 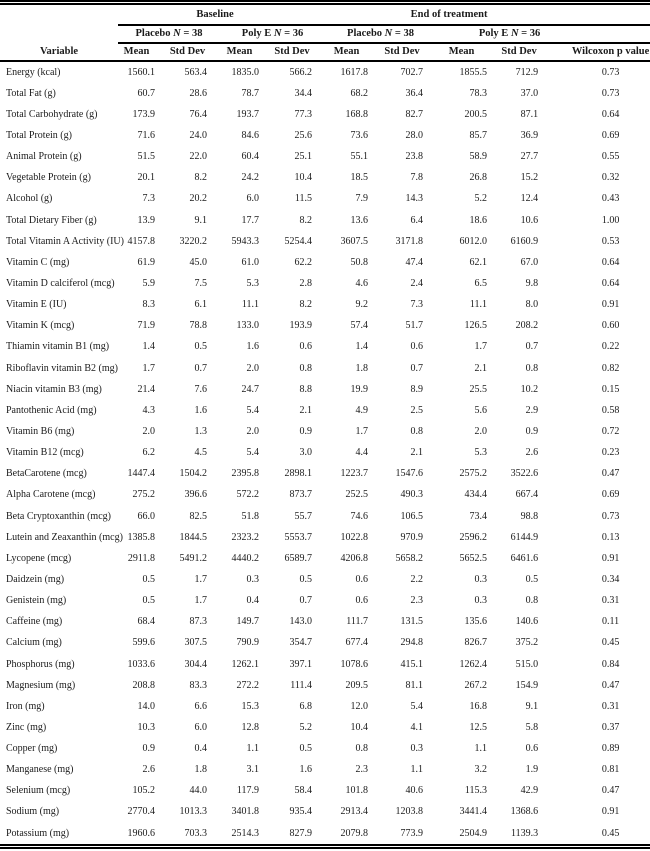 What do you see at coordinates (359, 220) in the screenshot?
I see `value-cell: 13.6` at bounding box center [359, 220].